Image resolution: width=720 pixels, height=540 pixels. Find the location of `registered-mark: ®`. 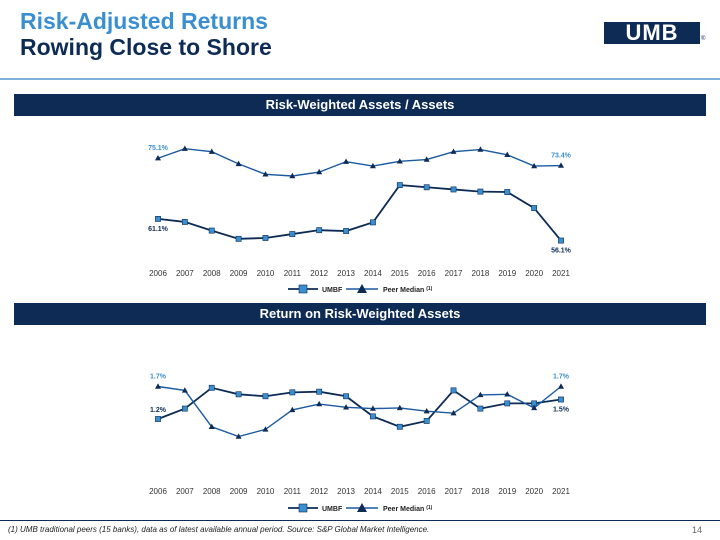

registered-mark: ® is located at coordinates (703, 39).